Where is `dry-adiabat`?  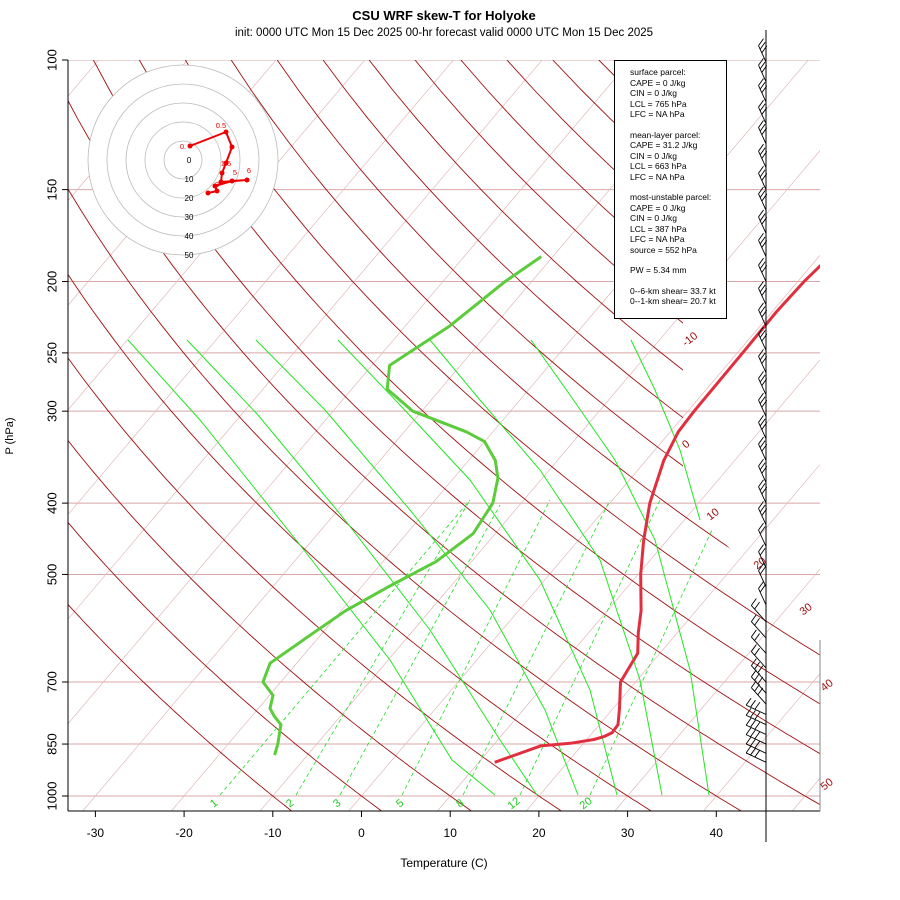 dry-adiabat is located at coordinates (801, 435).